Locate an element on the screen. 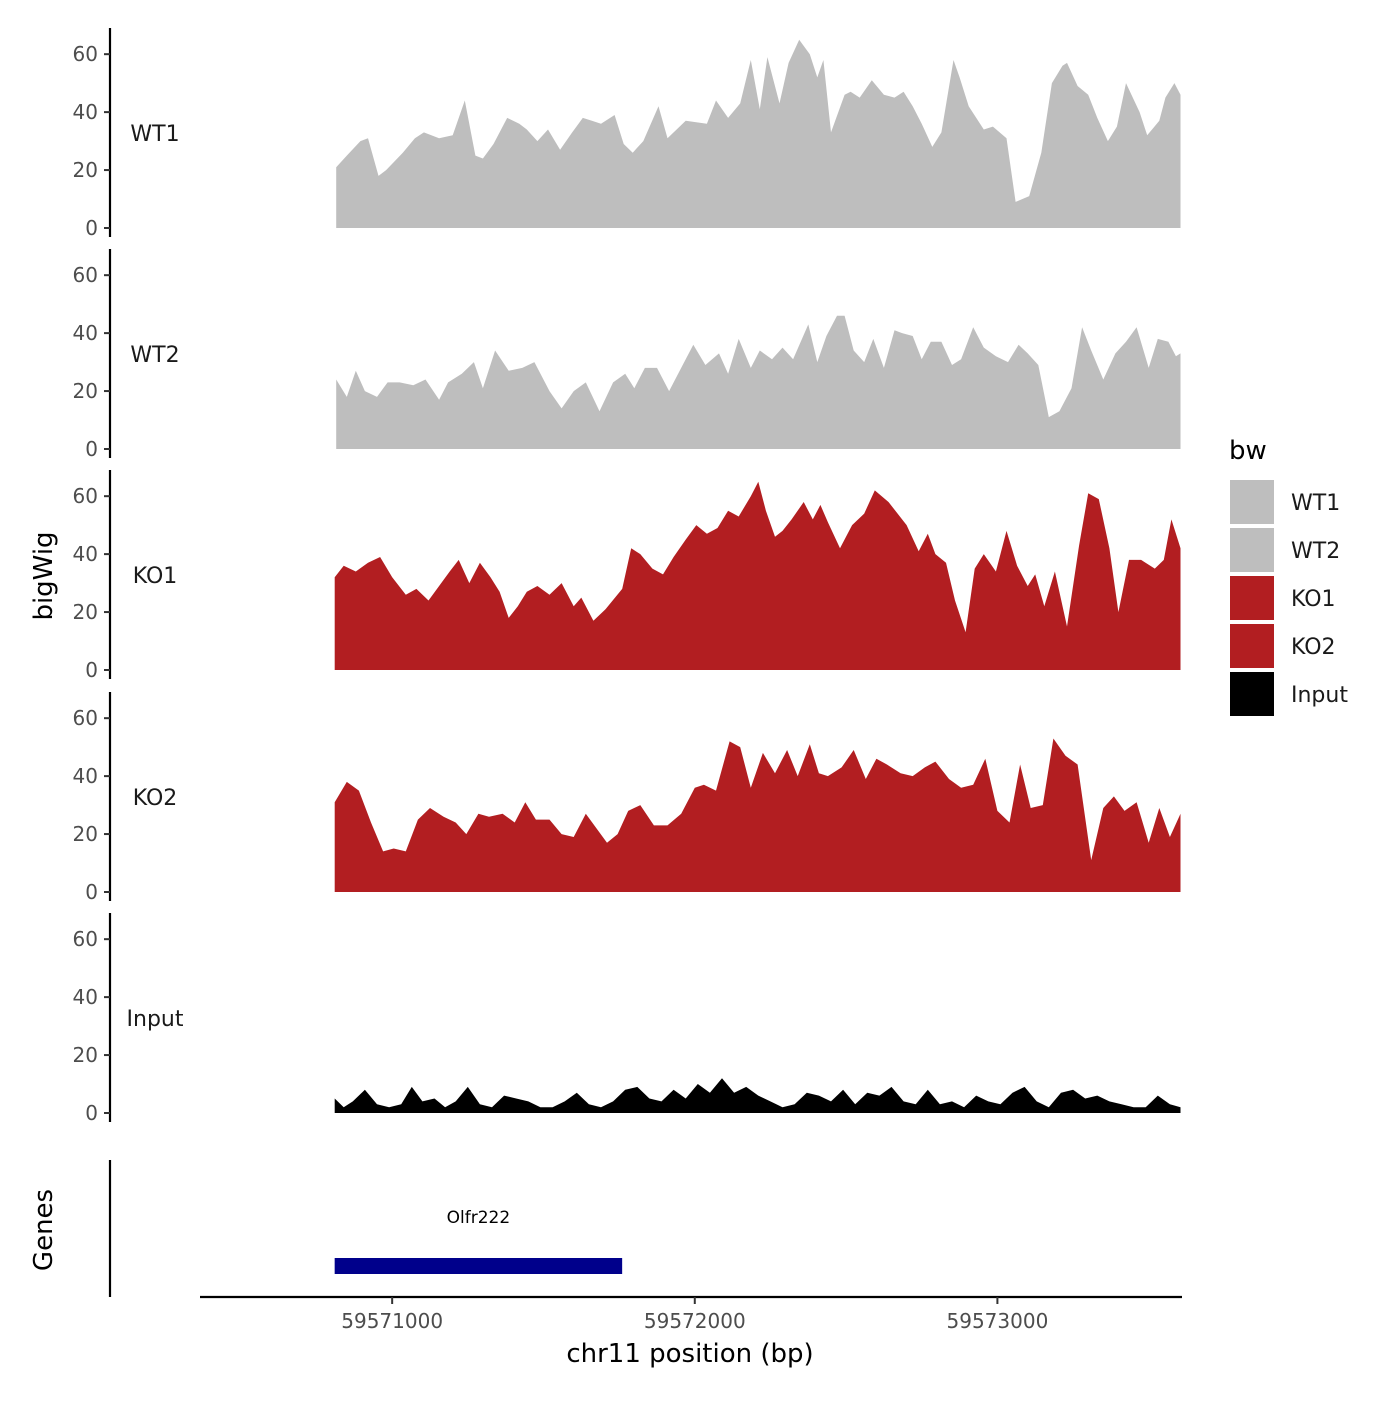  track-label: WT2 is located at coordinates (154, 355).